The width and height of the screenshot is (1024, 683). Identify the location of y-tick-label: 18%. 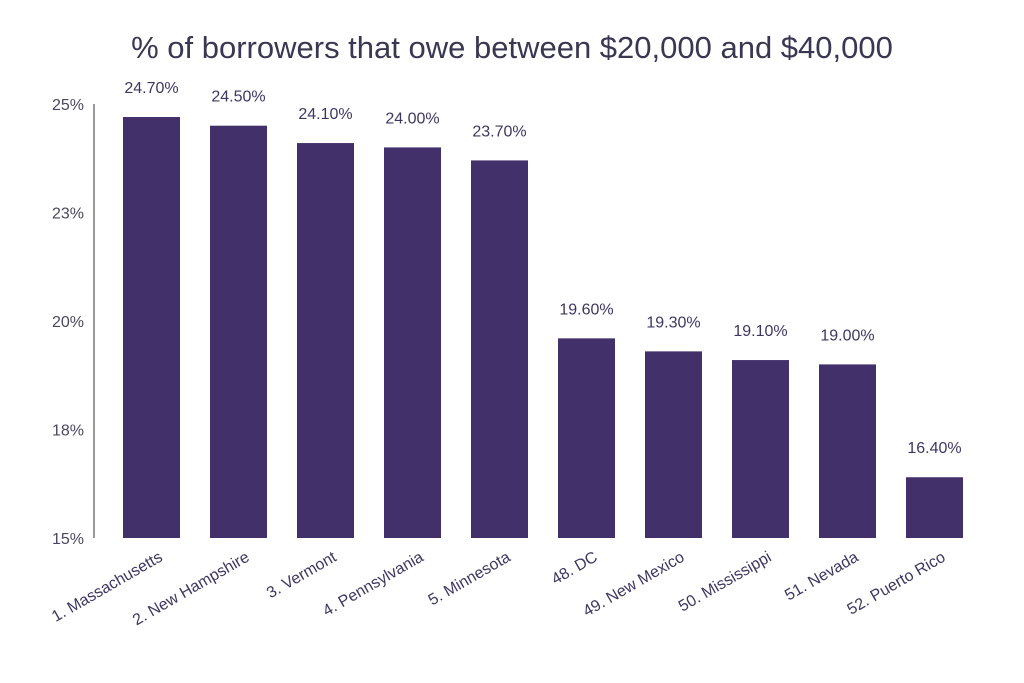
(68, 431).